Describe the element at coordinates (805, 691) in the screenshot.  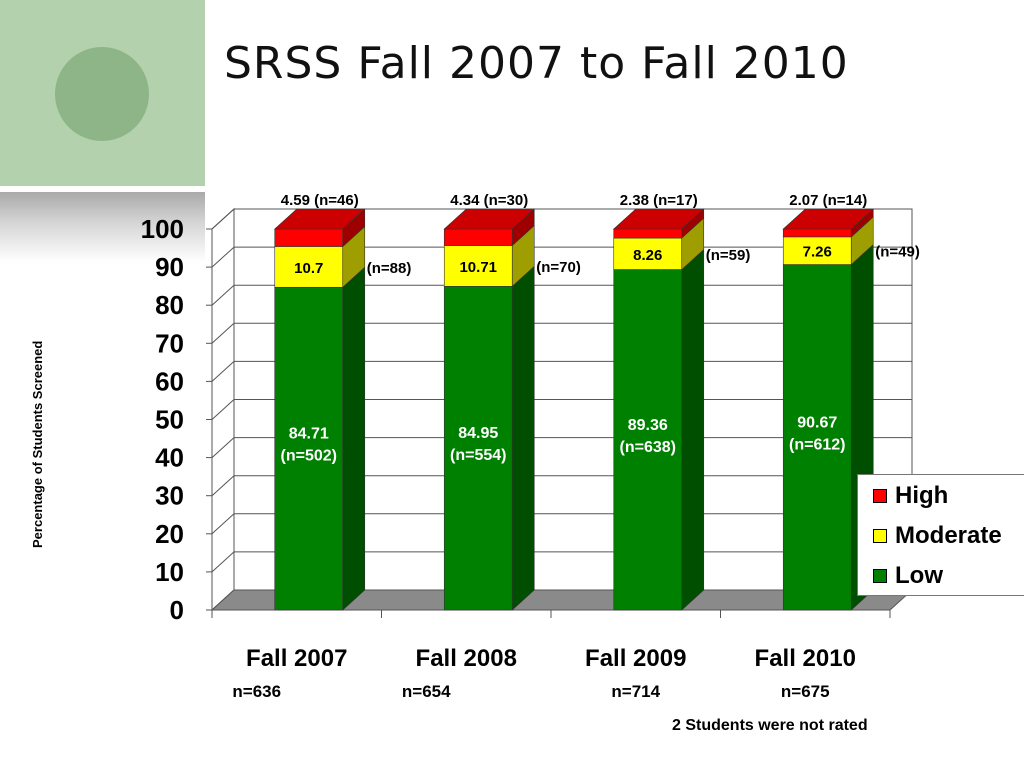
I see `x-category-total: n=675` at that location.